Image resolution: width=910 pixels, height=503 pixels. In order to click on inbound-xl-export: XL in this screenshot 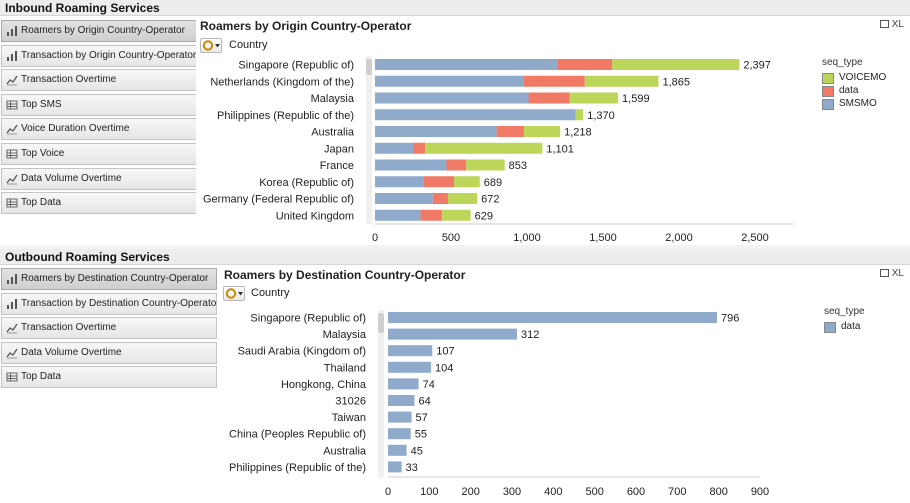, I will do `click(891, 24)`.